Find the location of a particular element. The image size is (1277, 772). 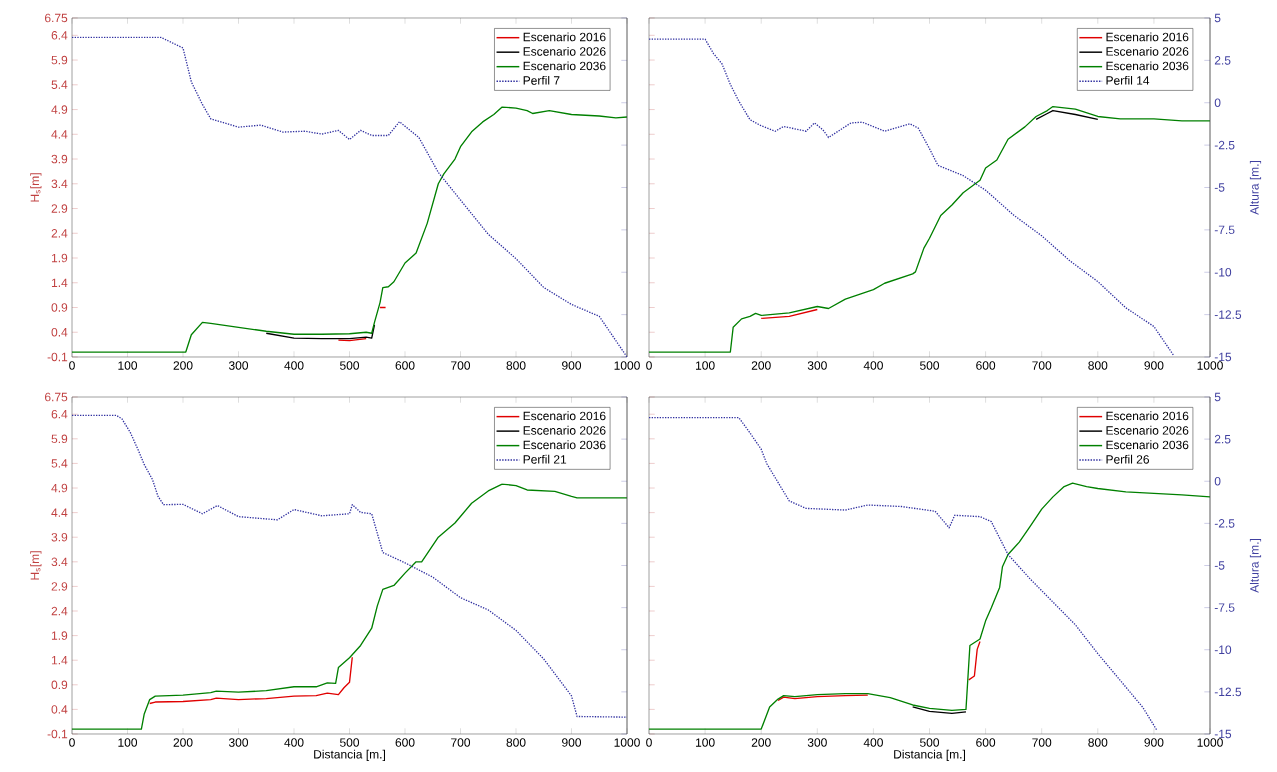

legend-label: Perfil 21 is located at coordinates (545, 459).